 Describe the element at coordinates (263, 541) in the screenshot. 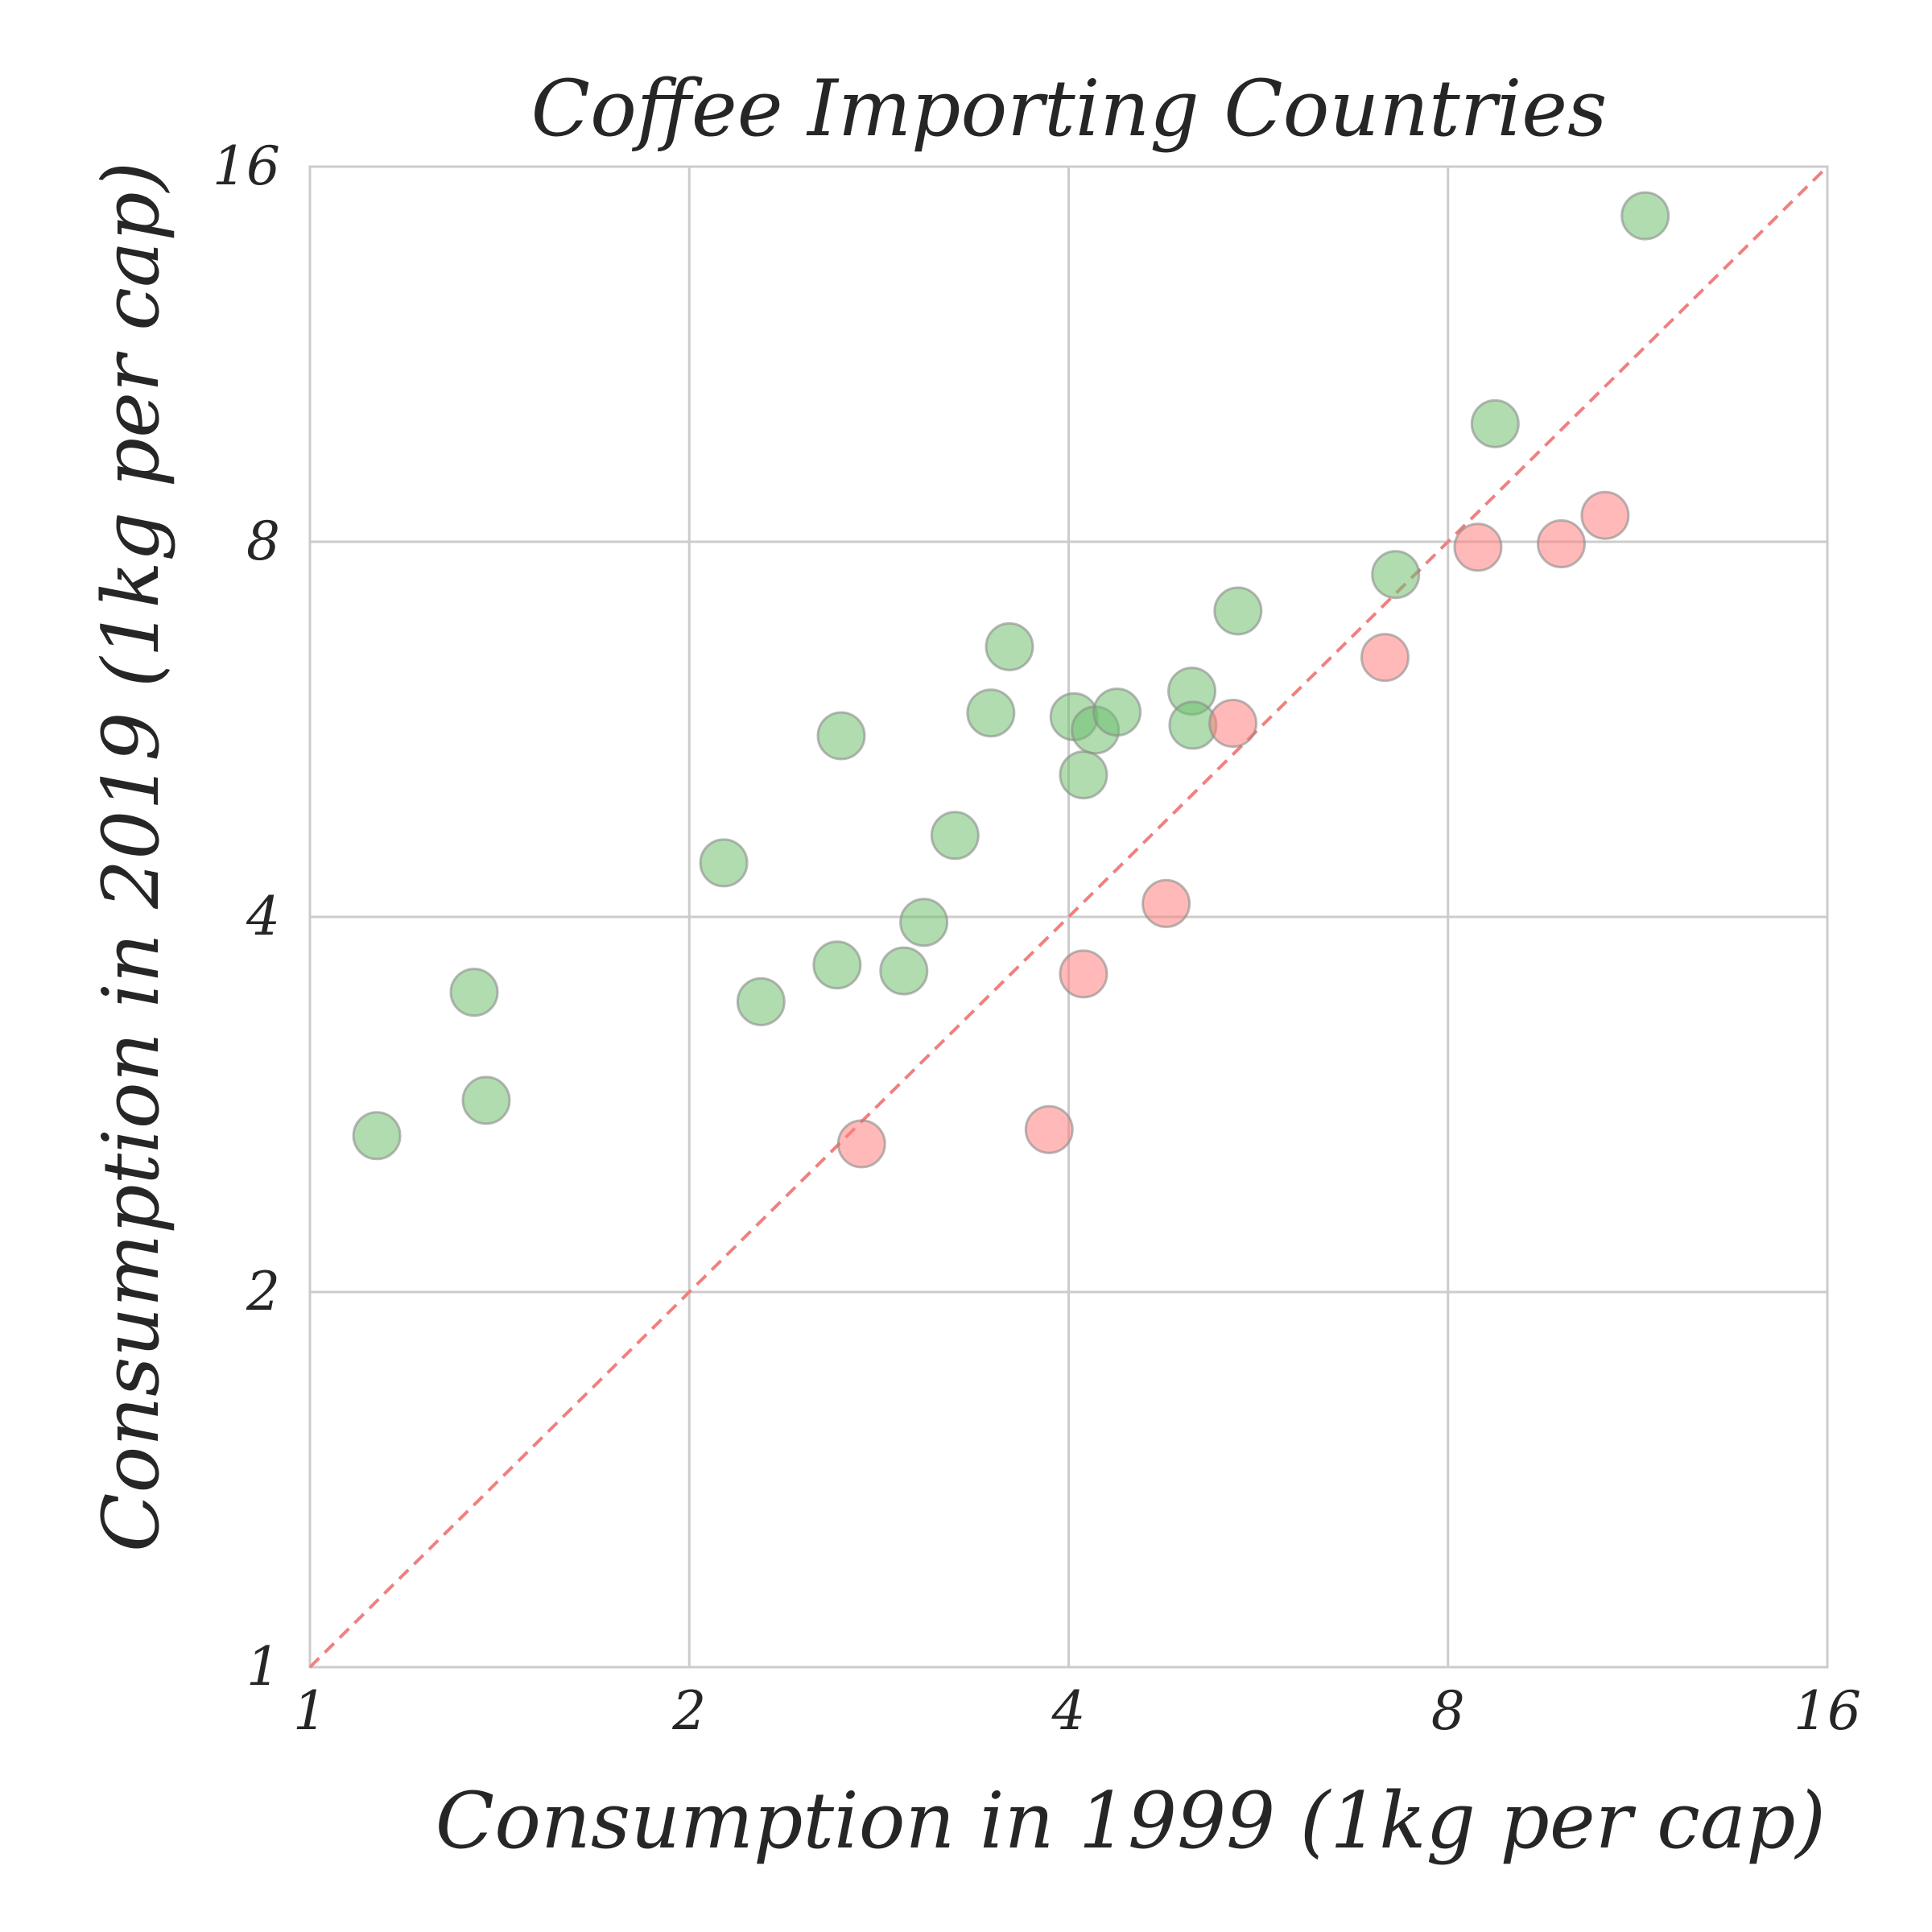

I see `y-tick-label: 8` at that location.